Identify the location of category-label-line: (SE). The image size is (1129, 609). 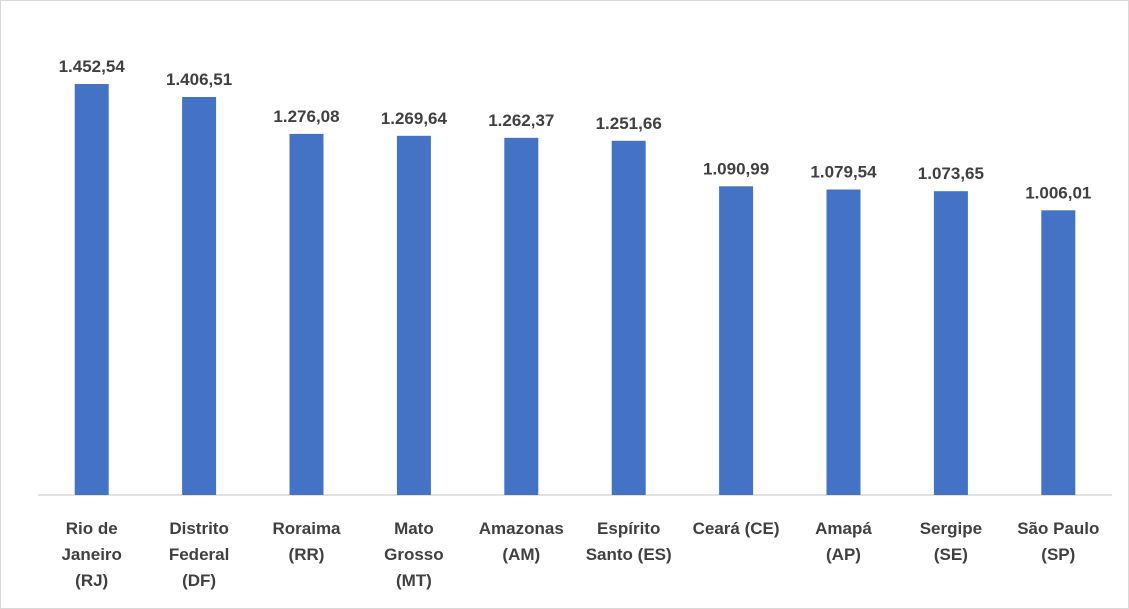
(951, 554).